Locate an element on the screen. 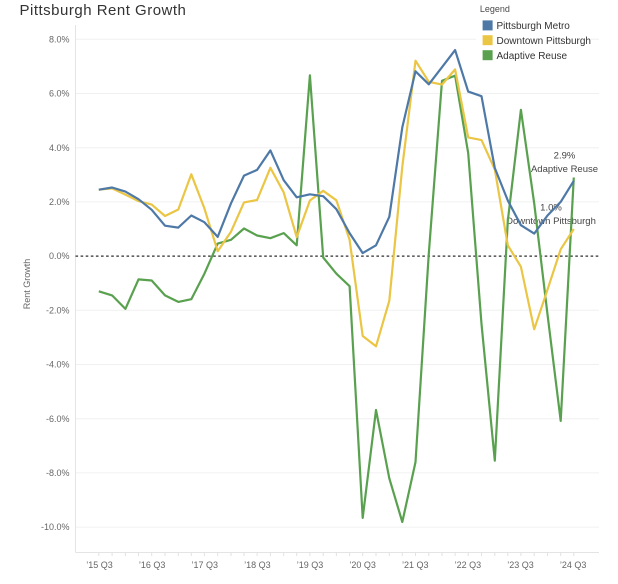 The image size is (618, 584). svg-text: 2.9% is located at coordinates (565, 156).